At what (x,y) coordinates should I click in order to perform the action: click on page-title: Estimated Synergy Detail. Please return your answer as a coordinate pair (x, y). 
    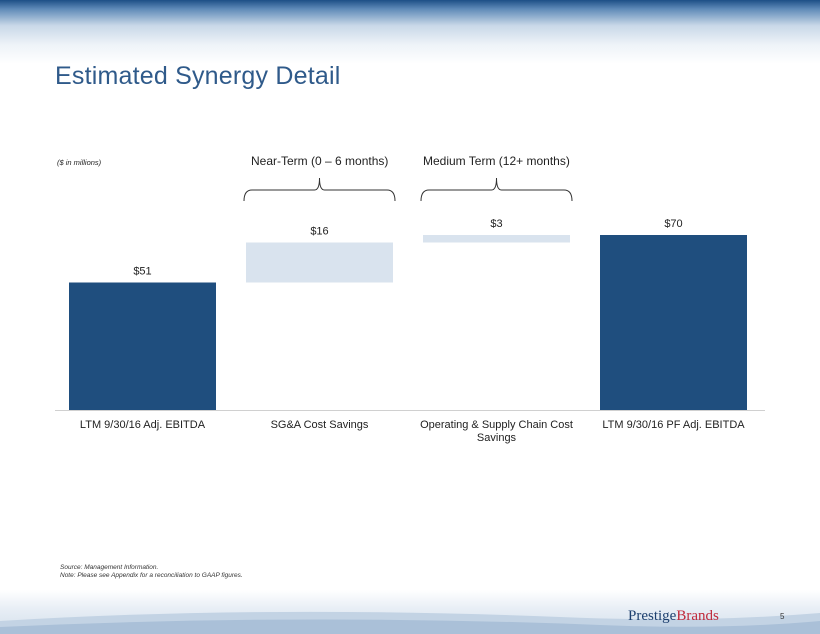
    Looking at the image, I should click on (198, 76).